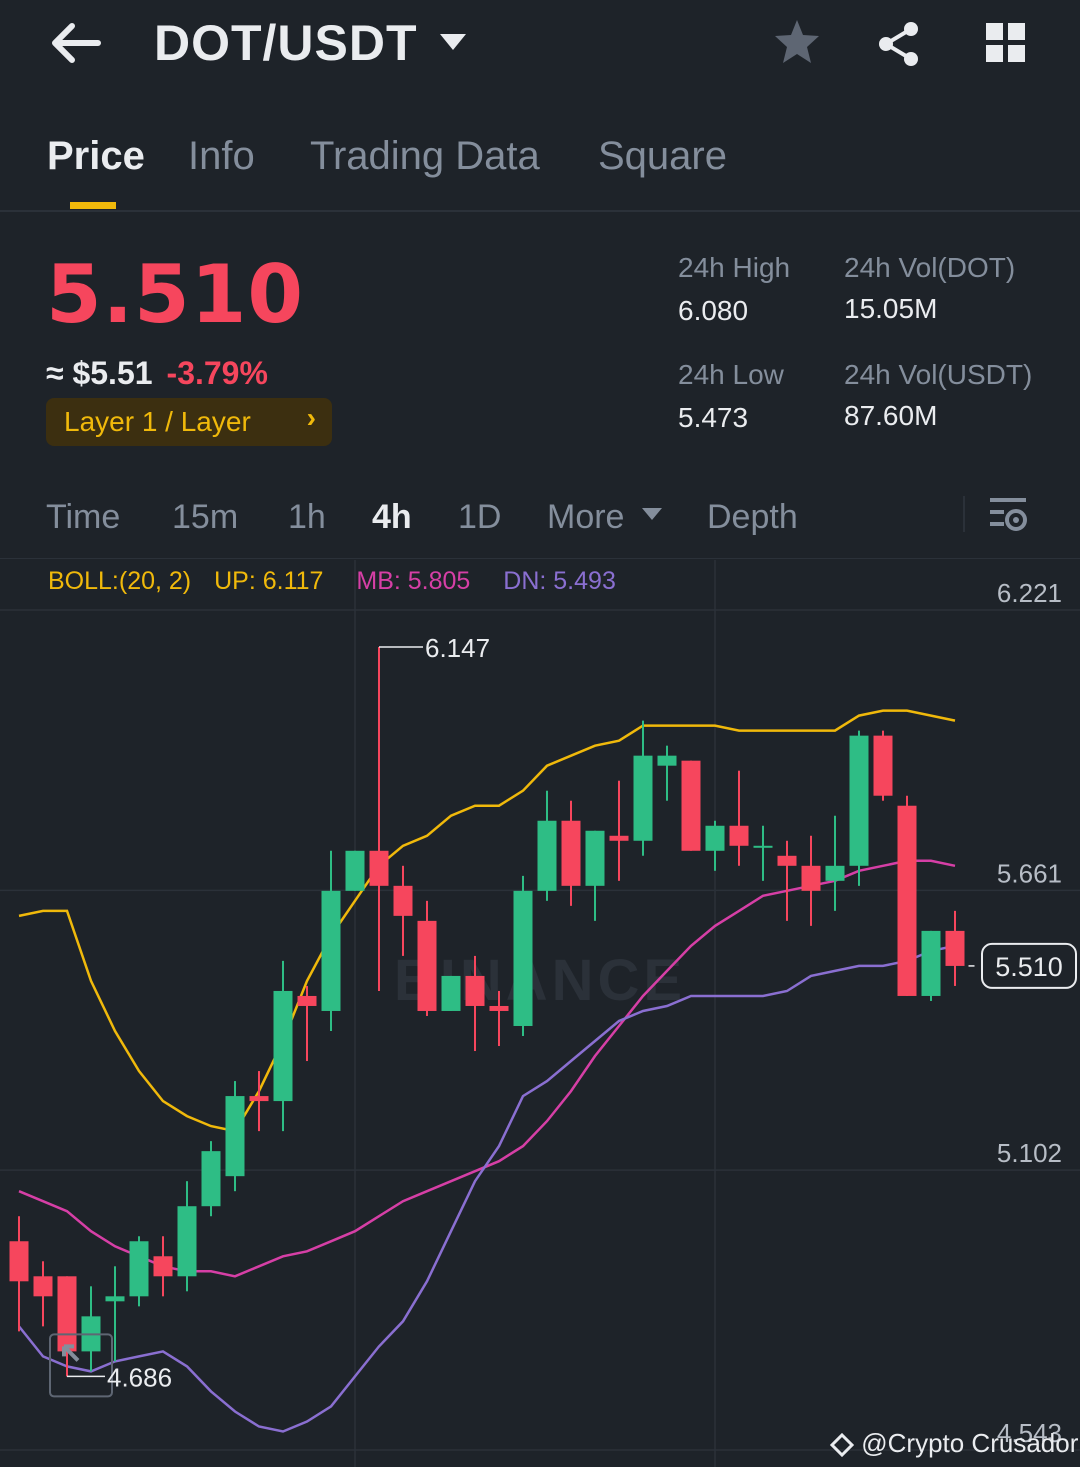 This screenshot has width=1080, height=1467. Describe the element at coordinates (752, 517) in the screenshot. I see `interval-depth: Depth` at that location.